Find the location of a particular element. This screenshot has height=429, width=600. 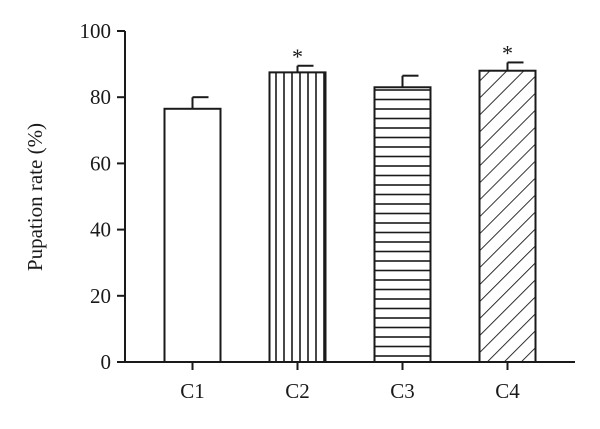

category-label-c2: C2 is located at coordinates (297, 391).